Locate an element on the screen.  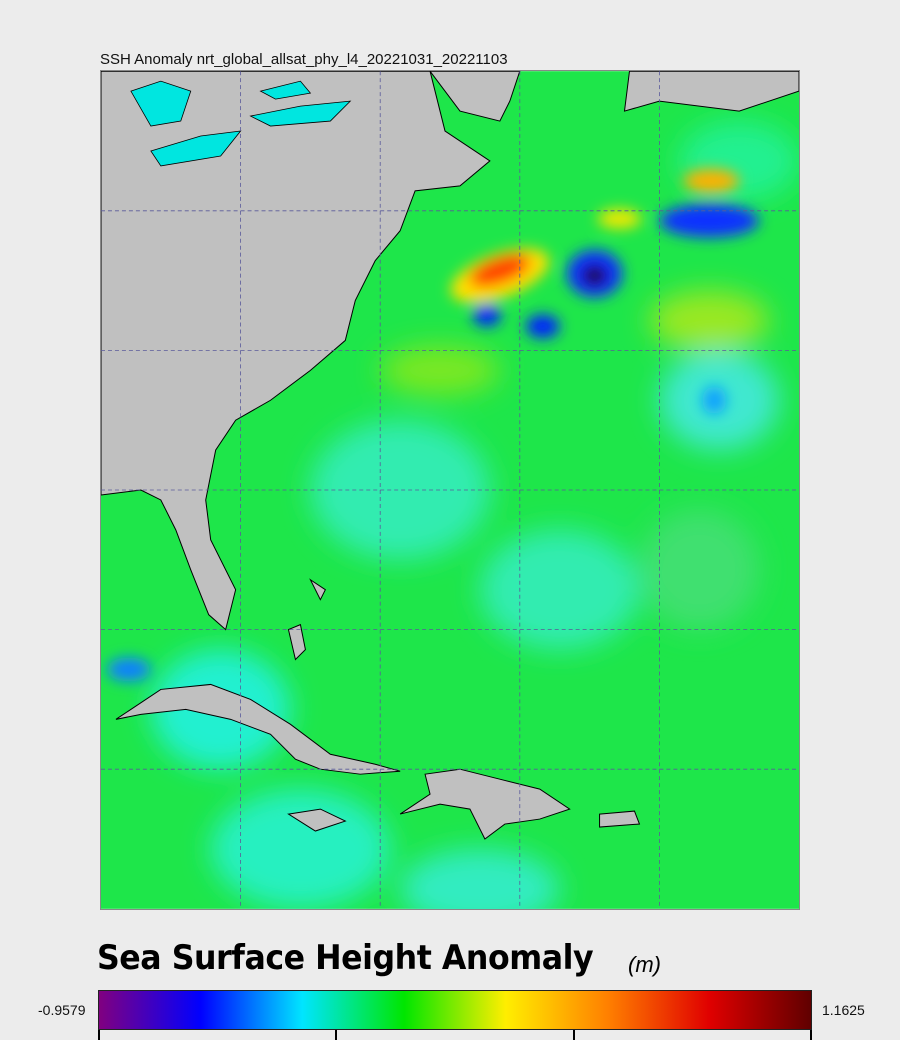
nova-scotia-land is located at coordinates (711, 91).